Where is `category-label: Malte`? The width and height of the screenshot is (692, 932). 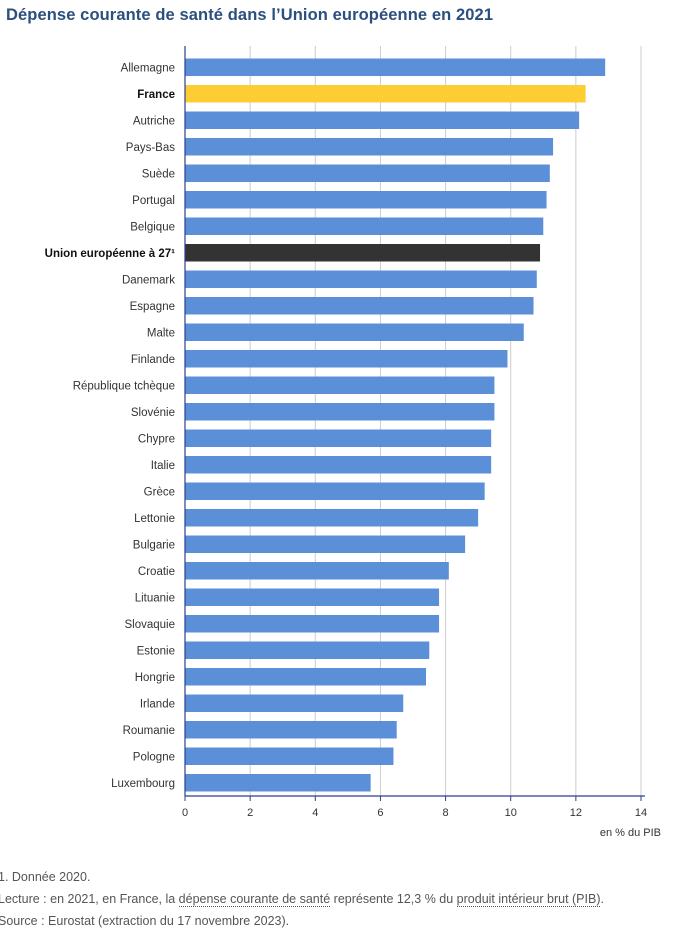
category-label: Malte is located at coordinates (161, 333).